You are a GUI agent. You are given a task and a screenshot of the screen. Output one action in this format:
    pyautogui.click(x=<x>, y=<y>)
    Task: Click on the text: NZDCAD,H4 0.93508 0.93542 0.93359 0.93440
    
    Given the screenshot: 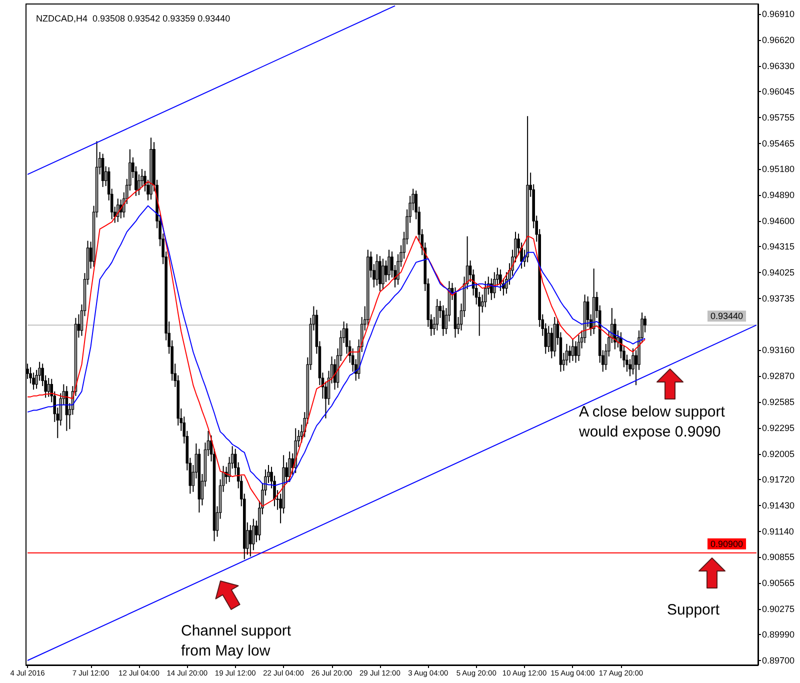 What is the action you would take?
    pyautogui.click(x=133, y=19)
    